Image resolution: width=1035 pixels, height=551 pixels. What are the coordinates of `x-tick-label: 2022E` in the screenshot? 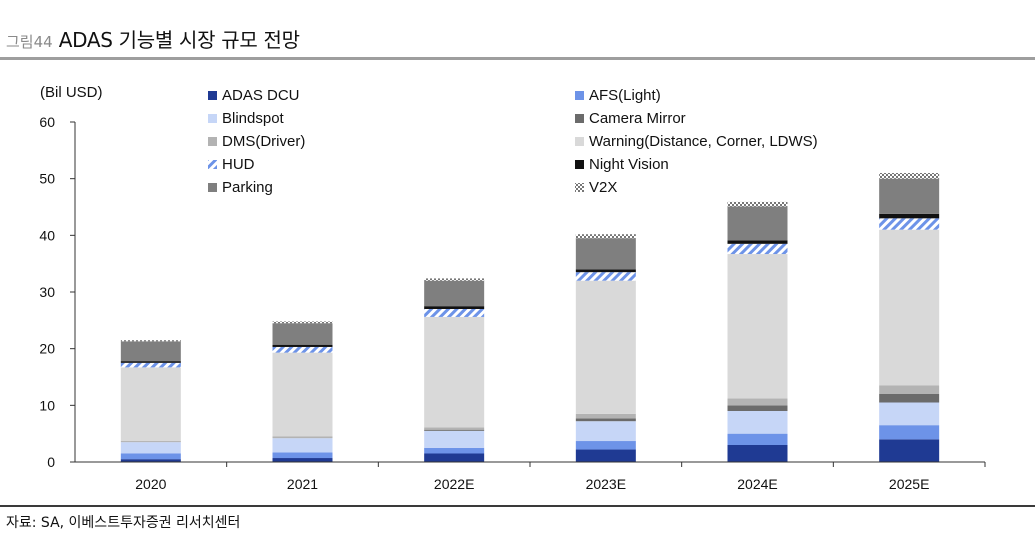 It's located at (454, 484).